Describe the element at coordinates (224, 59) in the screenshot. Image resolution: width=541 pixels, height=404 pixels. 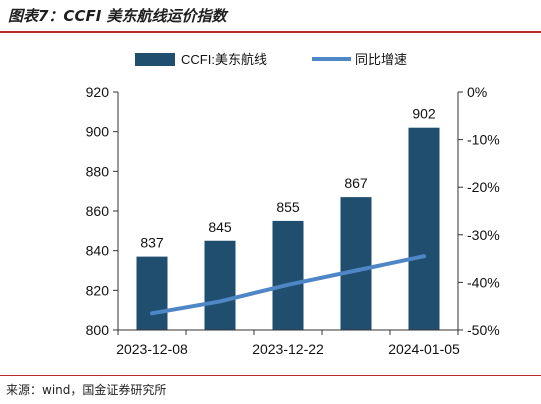
I see `legend-bar-label: CCFI:美东航线` at that location.